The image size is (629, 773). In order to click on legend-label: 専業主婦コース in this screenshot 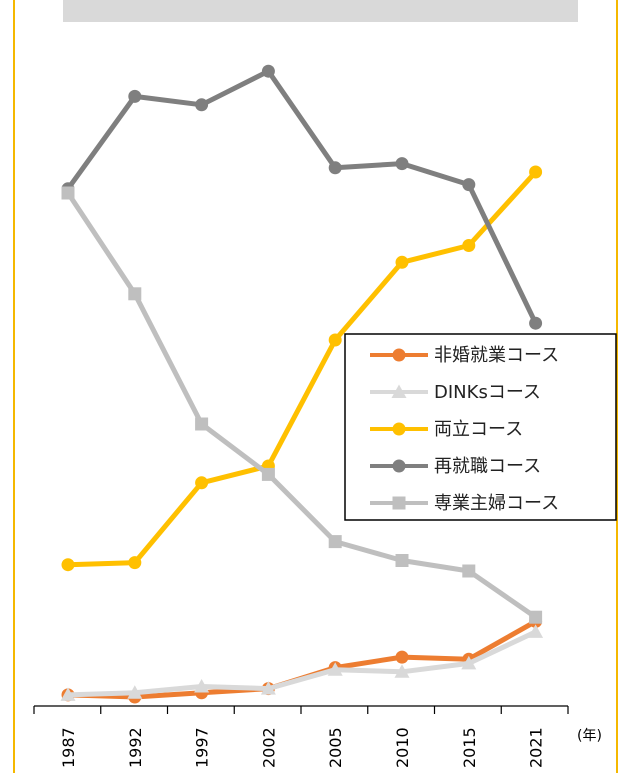, I will do `click(496, 503)`.